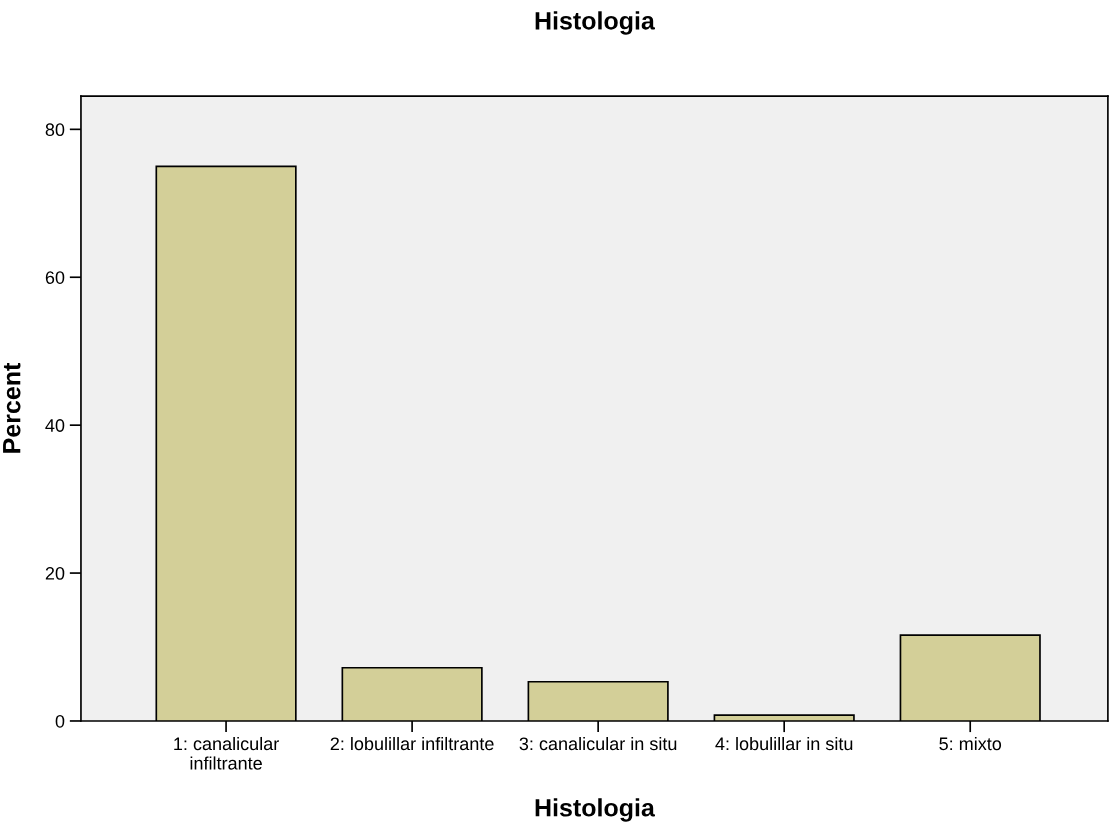 Image resolution: width=1109 pixels, height=831 pixels. Describe the element at coordinates (970, 743) in the screenshot. I see `x-tick-label: 5: mixto` at that location.